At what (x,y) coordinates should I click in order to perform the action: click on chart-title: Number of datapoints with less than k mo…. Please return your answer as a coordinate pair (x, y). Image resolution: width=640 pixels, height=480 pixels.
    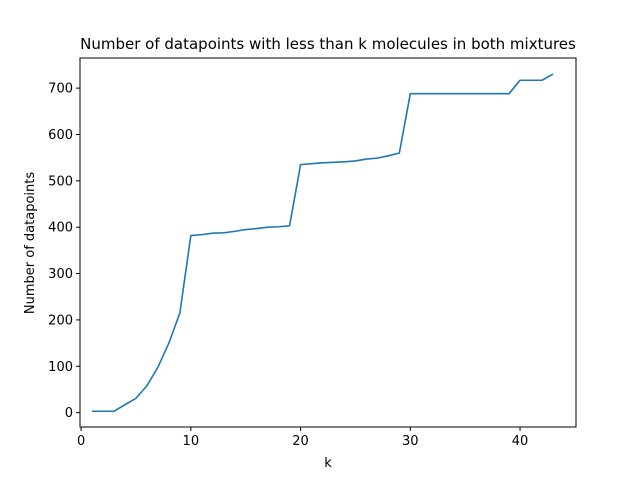
    Looking at the image, I should click on (328, 44).